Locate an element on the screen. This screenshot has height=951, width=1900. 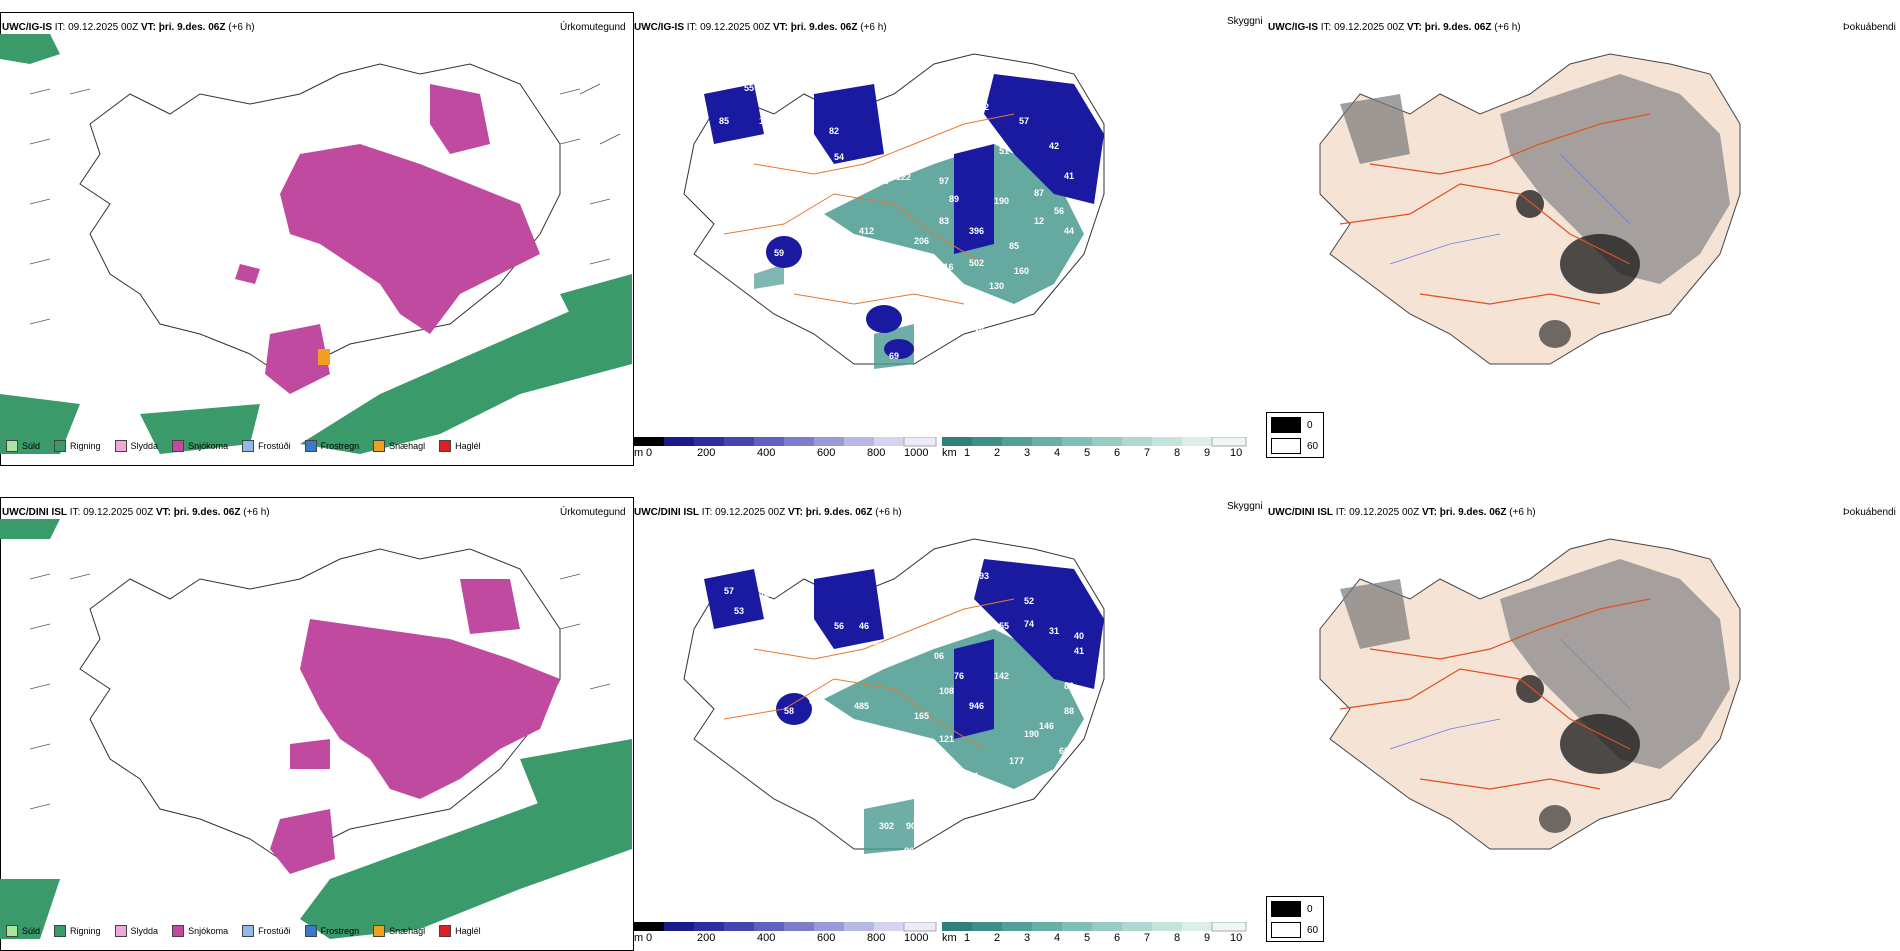
cloud-value: 40 is located at coordinates (1079, 636).